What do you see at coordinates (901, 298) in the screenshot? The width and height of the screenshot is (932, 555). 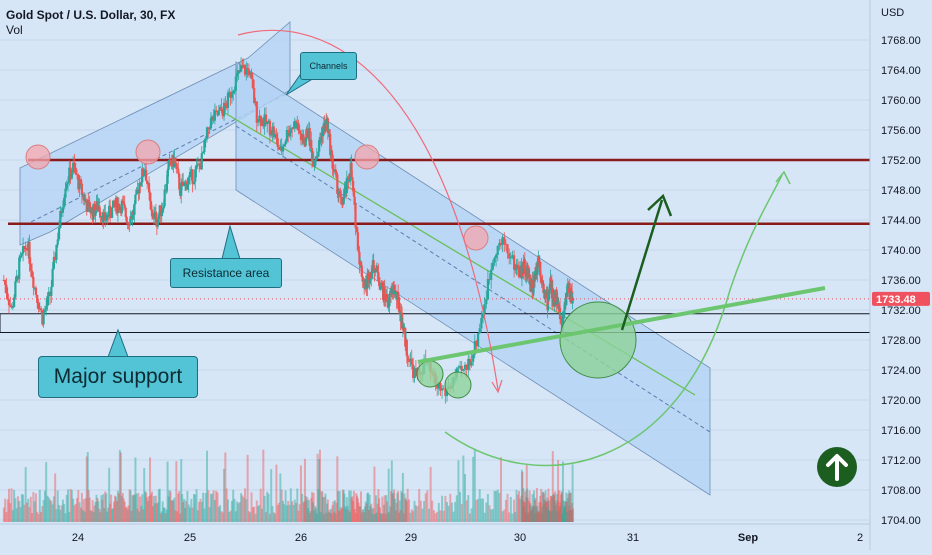 I see `last-price-tag` at bounding box center [901, 298].